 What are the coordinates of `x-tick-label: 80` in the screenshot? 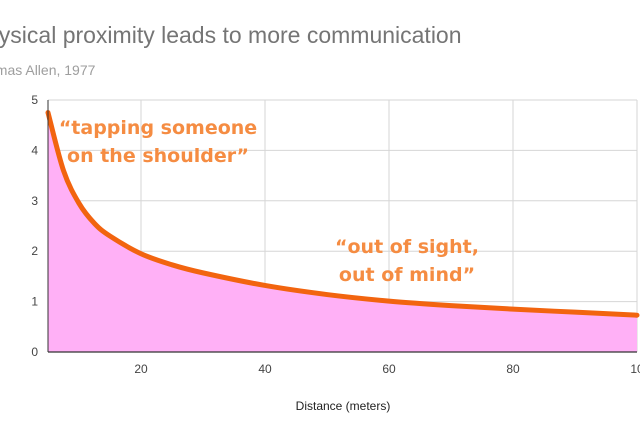 It's located at (513, 369).